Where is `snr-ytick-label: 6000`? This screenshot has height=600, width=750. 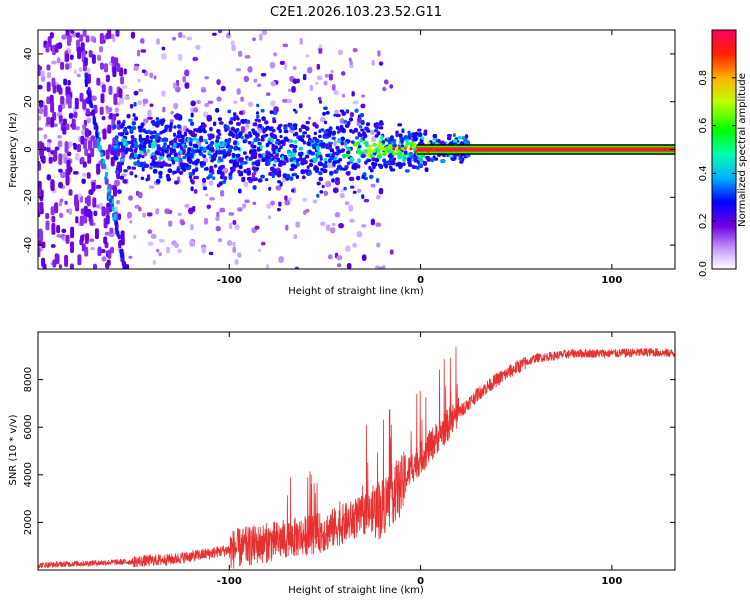
snr-ytick-label: 6000 is located at coordinates (28, 426).